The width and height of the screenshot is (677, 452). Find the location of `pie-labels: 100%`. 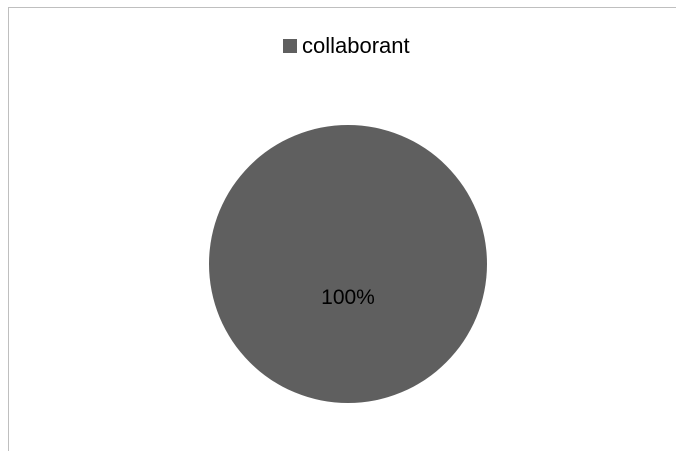

pie-labels: 100% is located at coordinates (348, 297).